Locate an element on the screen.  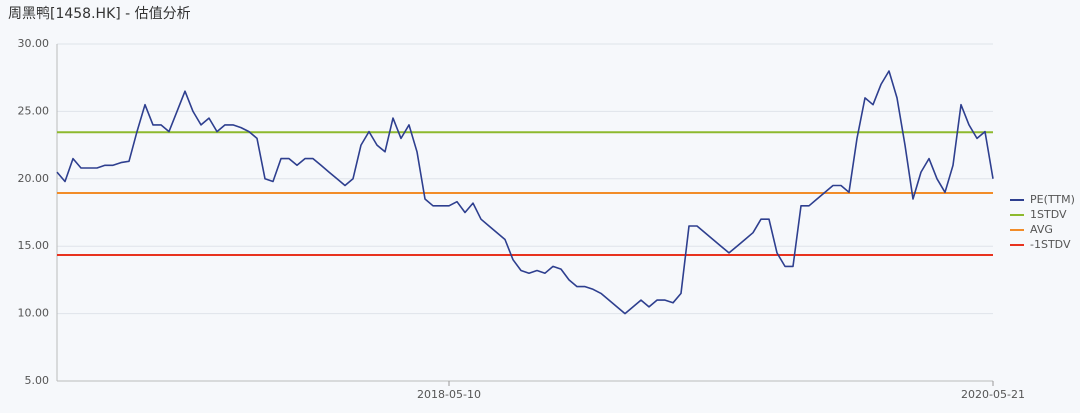
x-tick-label: 2020-05-21 is located at coordinates (993, 394).